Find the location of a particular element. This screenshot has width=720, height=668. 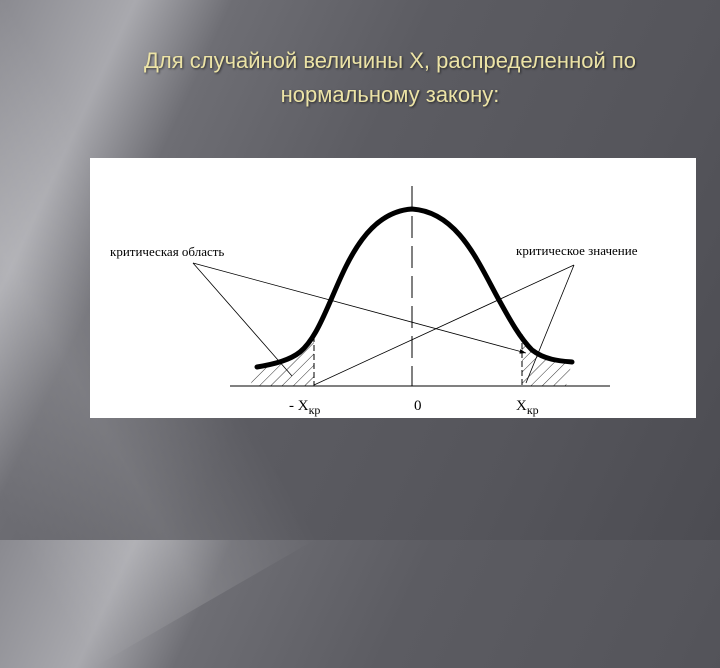

label-critical-value: критическое значение is located at coordinates (577, 250).